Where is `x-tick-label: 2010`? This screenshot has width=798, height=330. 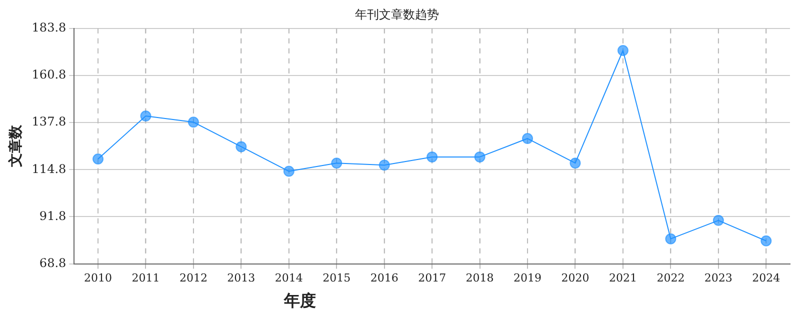
x-tick-label: 2010 is located at coordinates (98, 277).